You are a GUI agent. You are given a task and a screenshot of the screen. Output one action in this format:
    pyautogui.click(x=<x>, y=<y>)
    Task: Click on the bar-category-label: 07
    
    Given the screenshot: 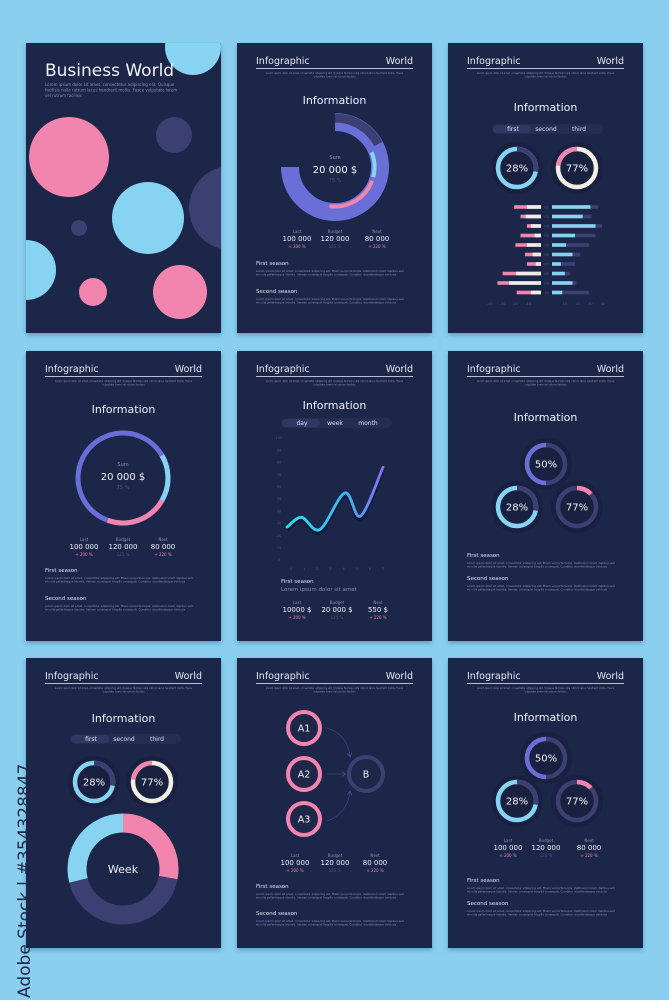 What is the action you would take?
    pyautogui.click(x=546, y=265)
    